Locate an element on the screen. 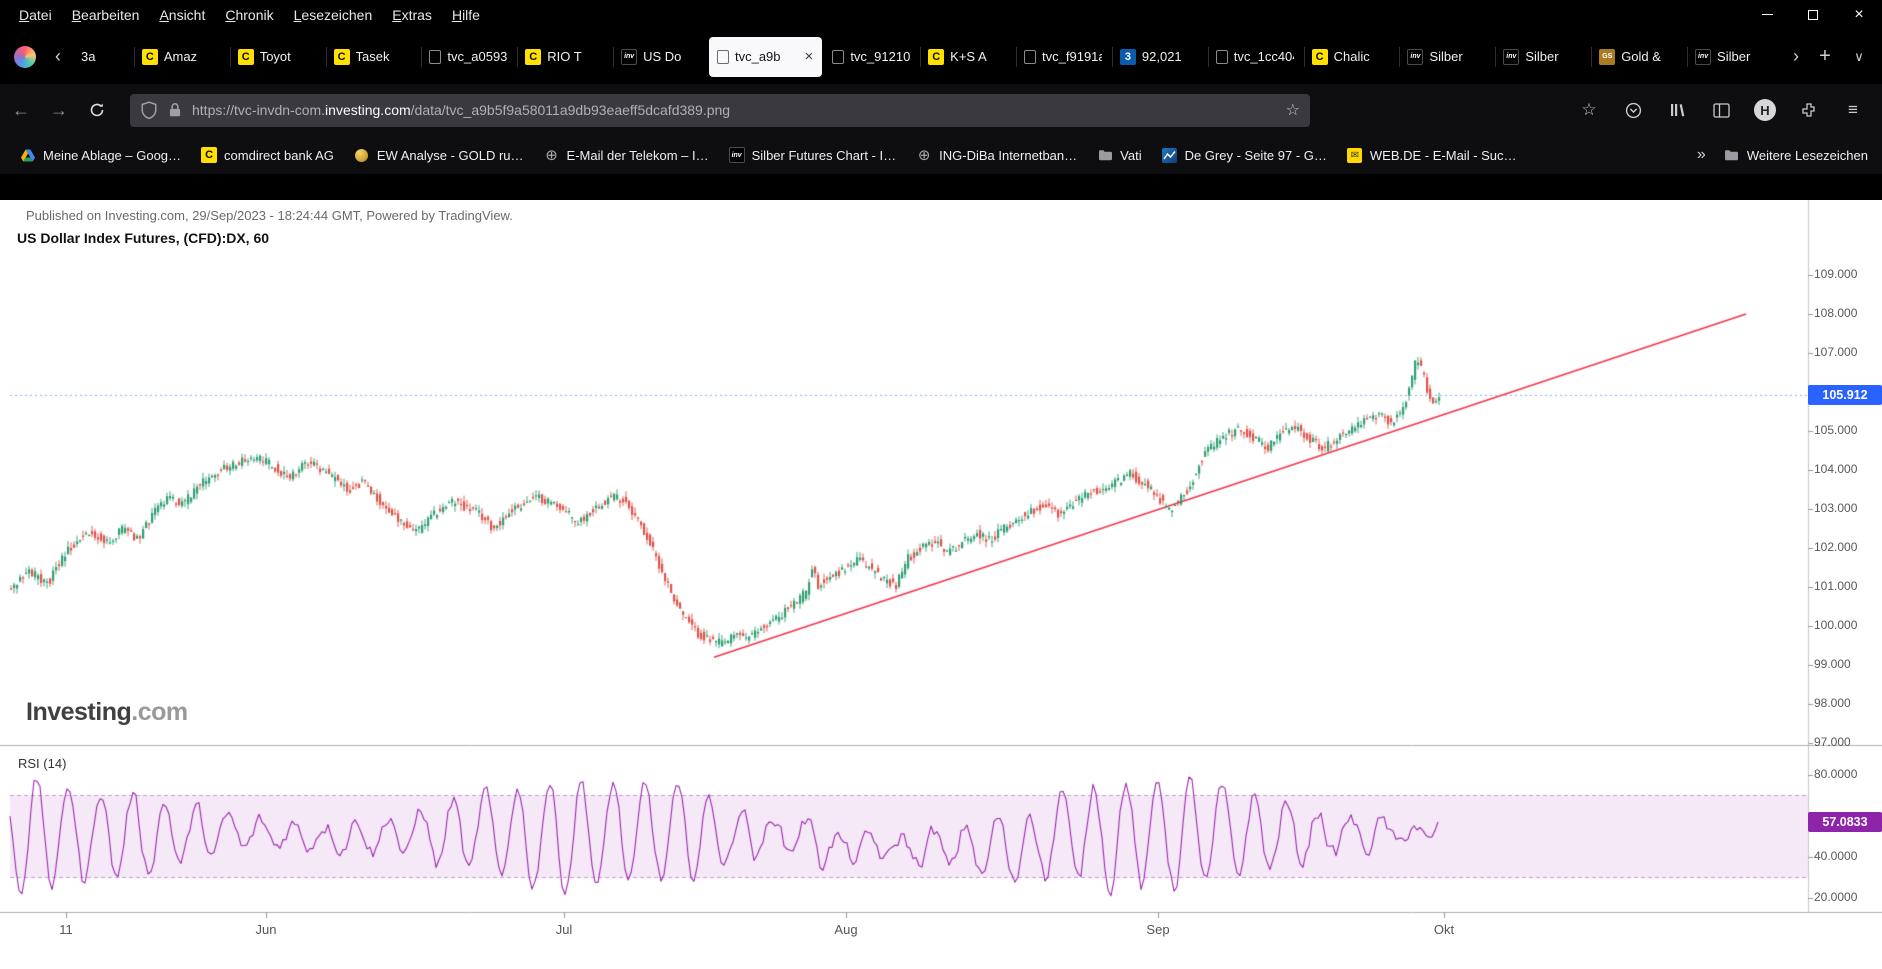  tab-label: US Do is located at coordinates (662, 56).